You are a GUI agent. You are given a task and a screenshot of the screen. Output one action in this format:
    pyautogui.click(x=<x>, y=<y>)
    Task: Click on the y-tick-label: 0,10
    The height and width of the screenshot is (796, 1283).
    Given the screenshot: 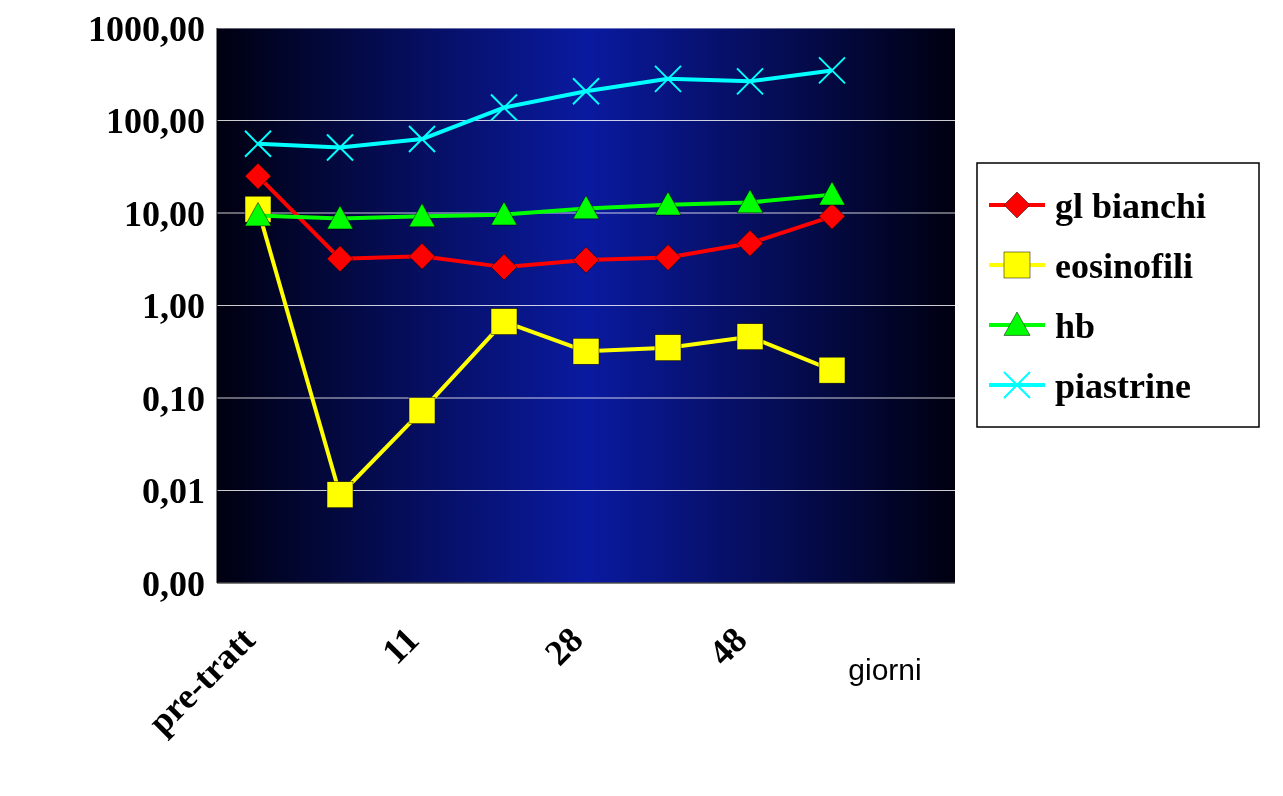 What is the action you would take?
    pyautogui.click(x=173, y=398)
    